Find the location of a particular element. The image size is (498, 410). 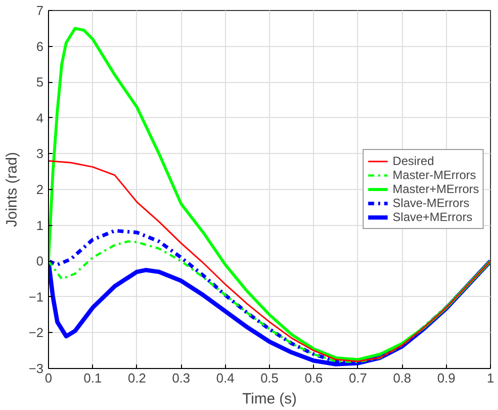

y-tick-label: 3 is located at coordinates (40, 154).